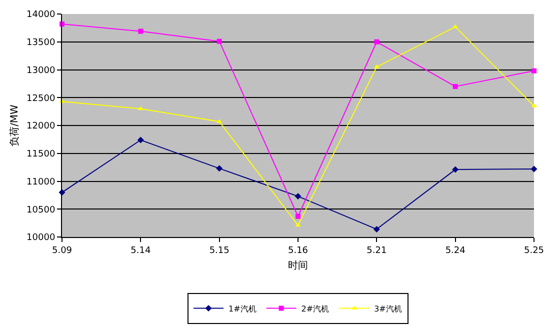 The height and width of the screenshot is (336, 554). What do you see at coordinates (140, 251) in the screenshot?
I see `x-tick-label: 5.14` at bounding box center [140, 251].